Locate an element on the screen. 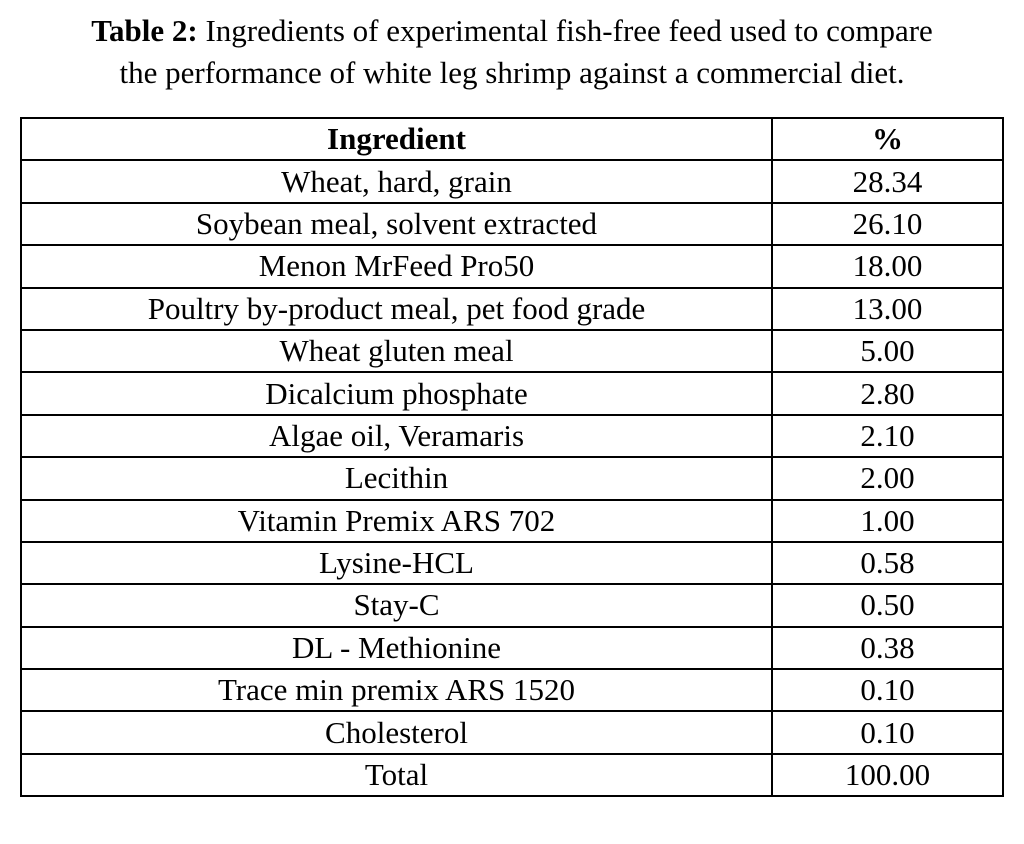 This screenshot has width=1024, height=844. ingredient-cell: Lysine-HCL is located at coordinates (396, 563).